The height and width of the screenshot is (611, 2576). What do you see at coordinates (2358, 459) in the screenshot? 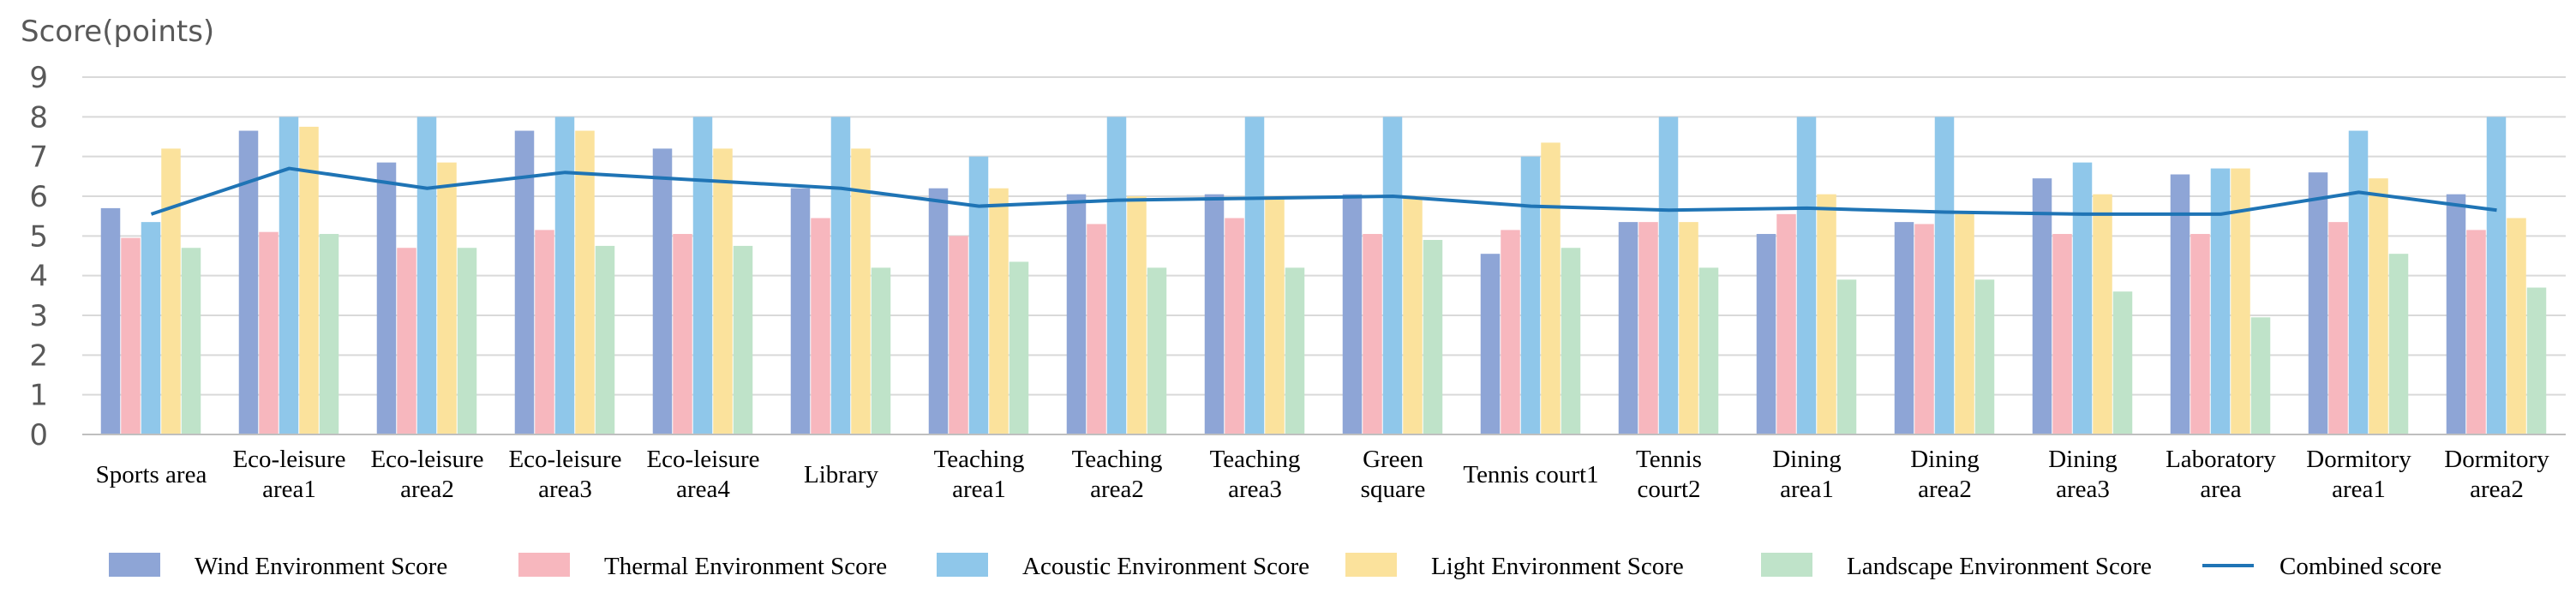
I see `x-tick-label: Dormitory` at bounding box center [2358, 459].